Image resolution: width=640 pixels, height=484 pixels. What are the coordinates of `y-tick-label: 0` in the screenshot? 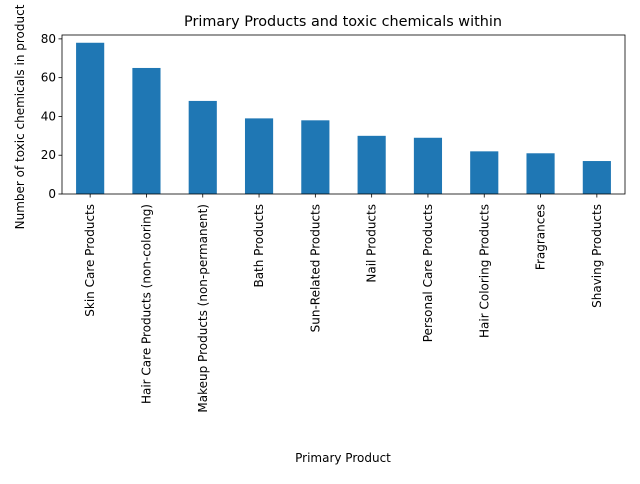 It's located at (52, 194).